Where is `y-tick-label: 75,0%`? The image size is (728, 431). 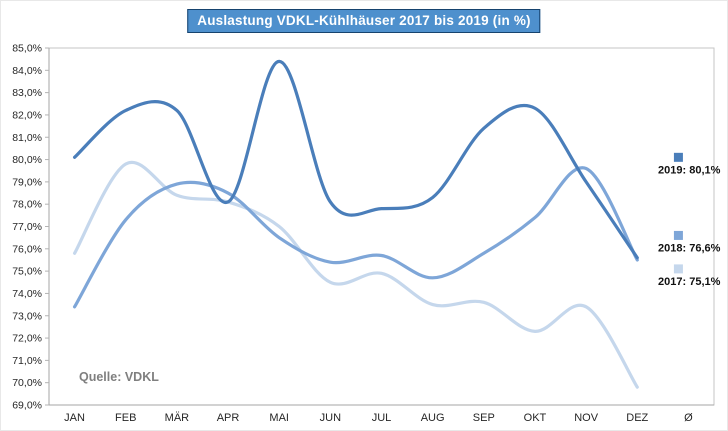
y-tick-label: 75,0% is located at coordinates (27, 272).